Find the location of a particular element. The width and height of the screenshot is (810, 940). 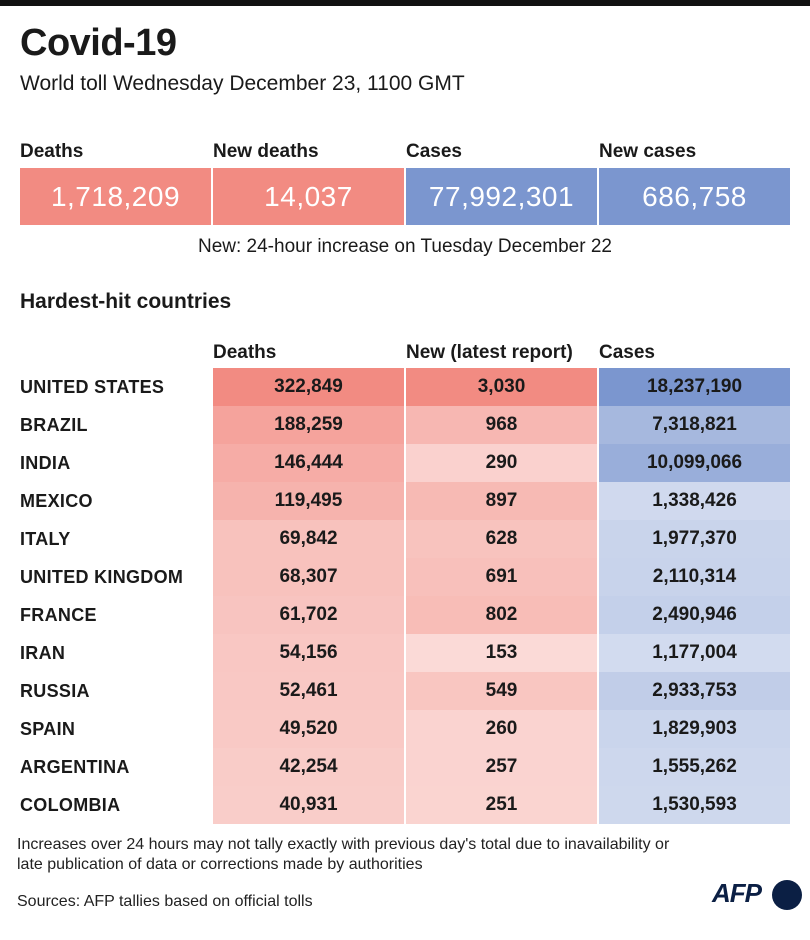

column-header-new: New (latest report) is located at coordinates (489, 352).